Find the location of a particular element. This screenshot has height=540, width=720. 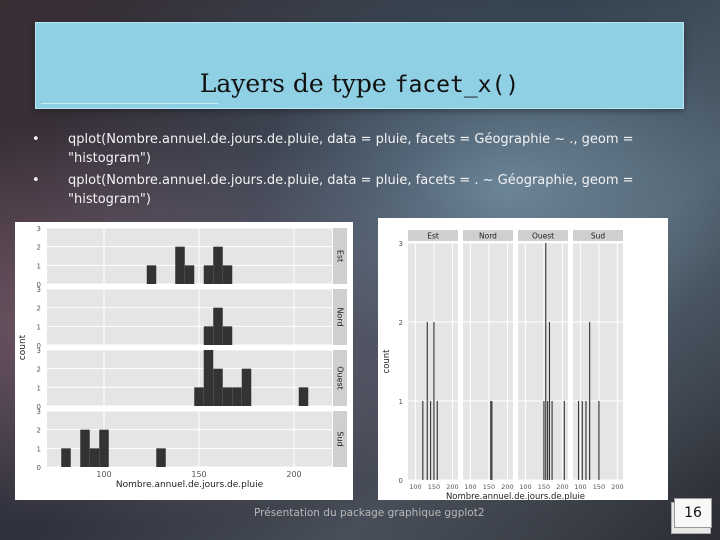

slide-title: Layers de type facet_x() is located at coordinates (359, 83).